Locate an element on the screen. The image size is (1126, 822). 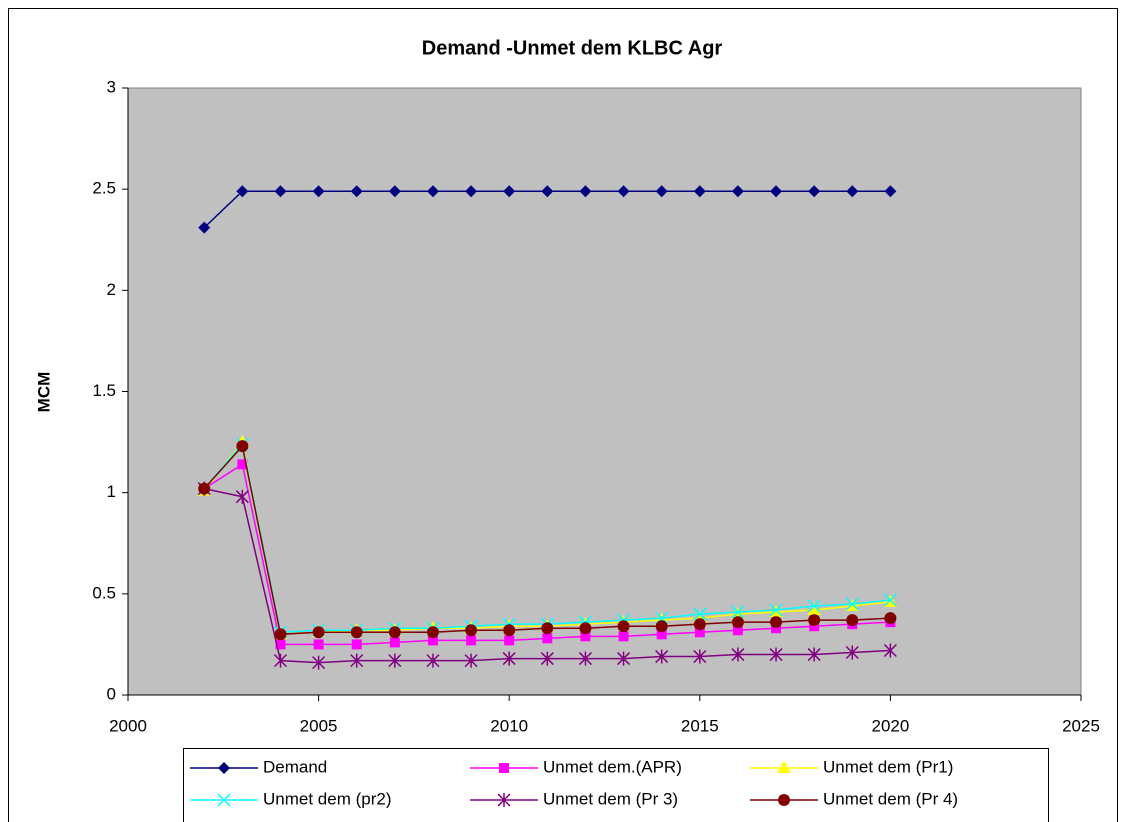
y-tick-label: 1.5 is located at coordinates (104, 390).